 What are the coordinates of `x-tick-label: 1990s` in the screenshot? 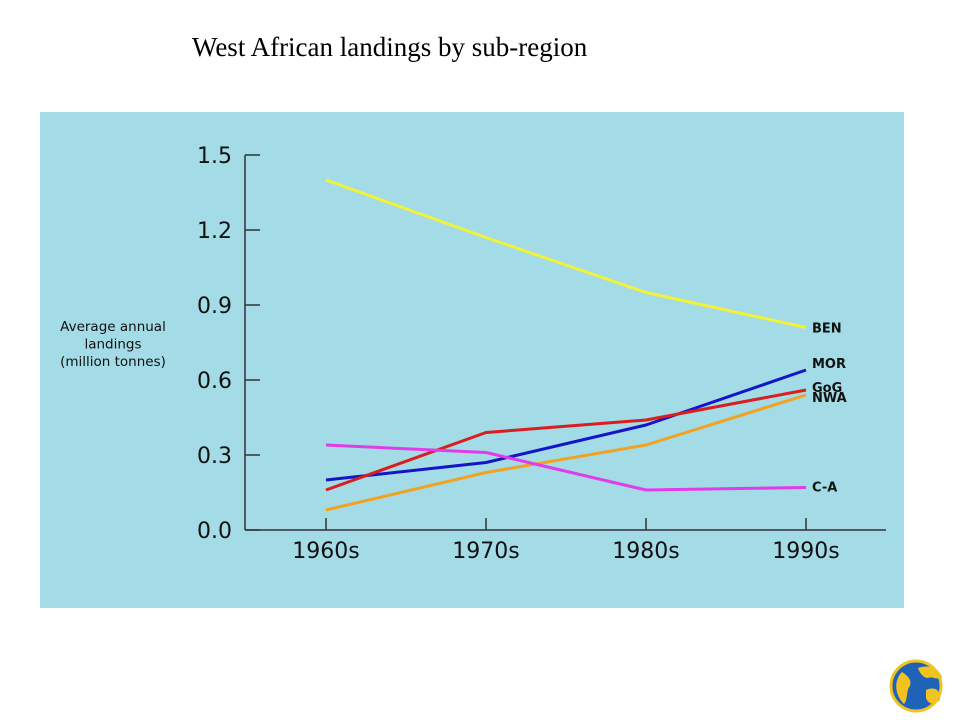 It's located at (805, 551).